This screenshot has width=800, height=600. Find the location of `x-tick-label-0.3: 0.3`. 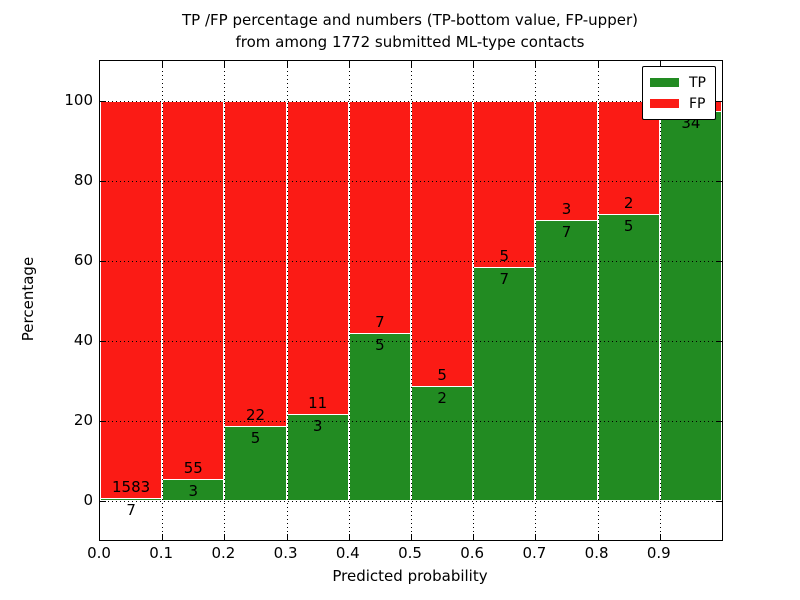

x-tick-label-0.3: 0.3 is located at coordinates (285, 553).